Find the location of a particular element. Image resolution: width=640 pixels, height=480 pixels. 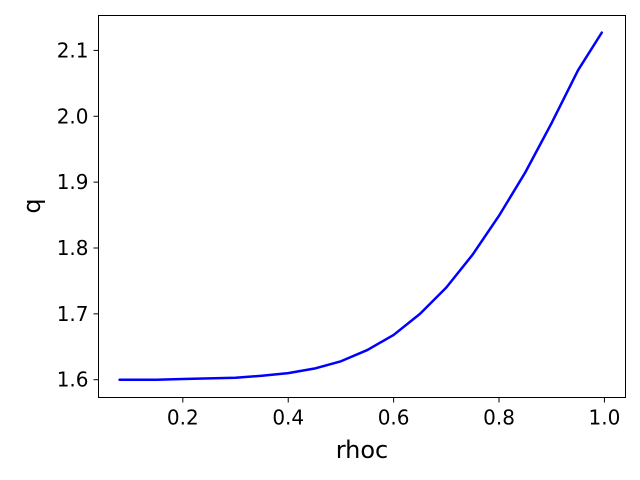

y-tick-label: 1.7 is located at coordinates (73, 314).